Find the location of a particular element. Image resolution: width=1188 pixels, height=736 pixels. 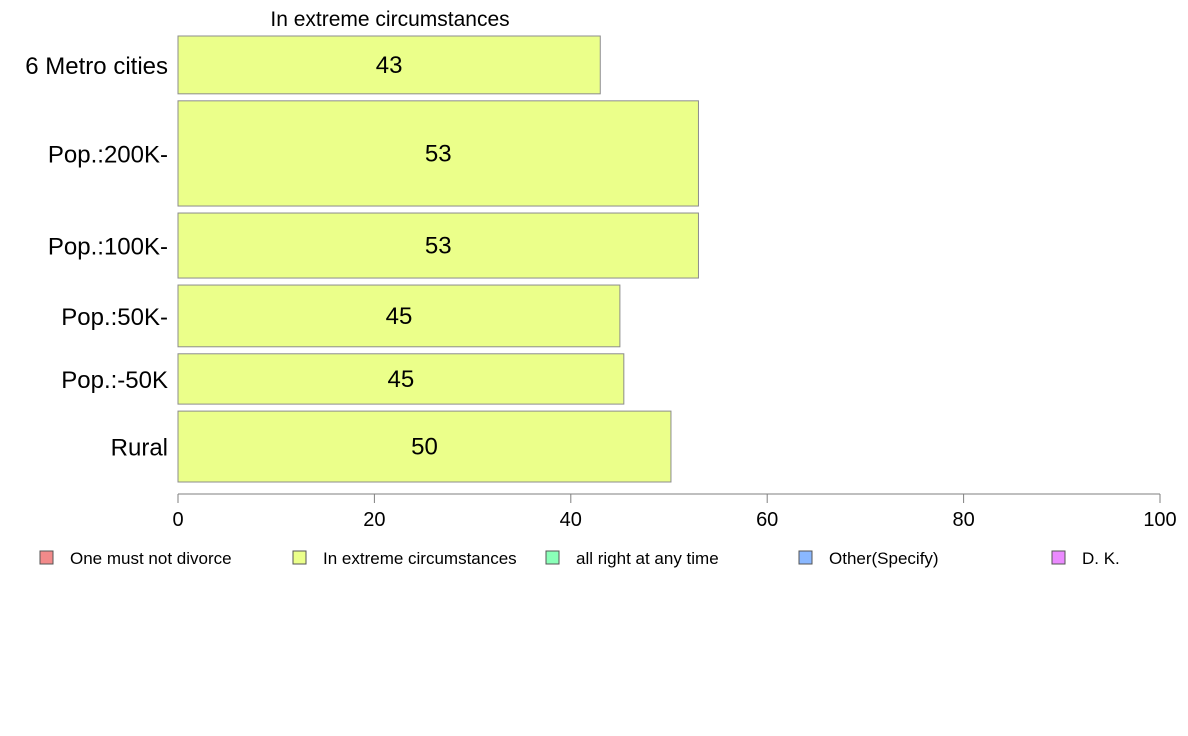

category-label-5: Rural is located at coordinates (139, 448).